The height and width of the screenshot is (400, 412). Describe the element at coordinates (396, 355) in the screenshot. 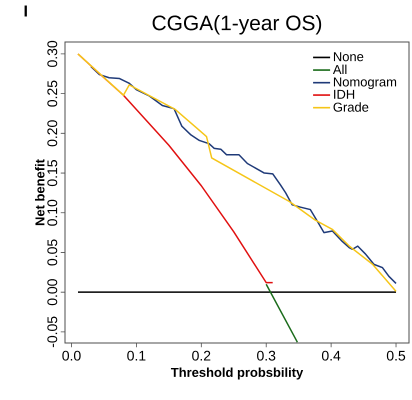

I see `x-tick-label: 0.5` at that location.